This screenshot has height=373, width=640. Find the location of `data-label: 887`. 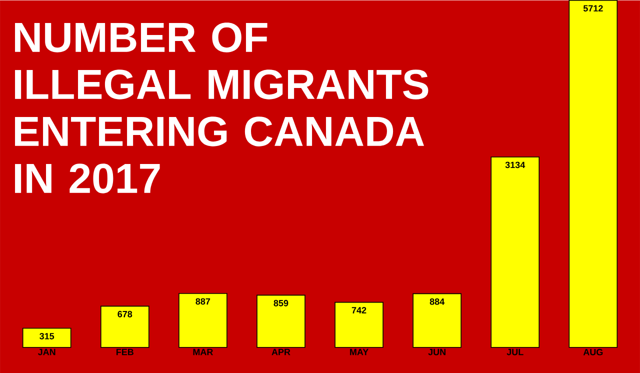

data-label: 887 is located at coordinates (203, 301).